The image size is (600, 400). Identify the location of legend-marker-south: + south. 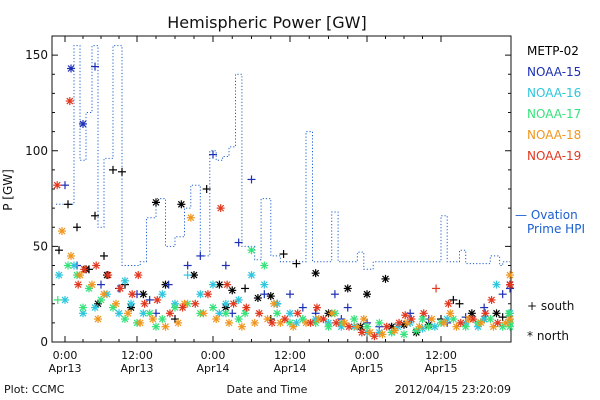
(550, 306).